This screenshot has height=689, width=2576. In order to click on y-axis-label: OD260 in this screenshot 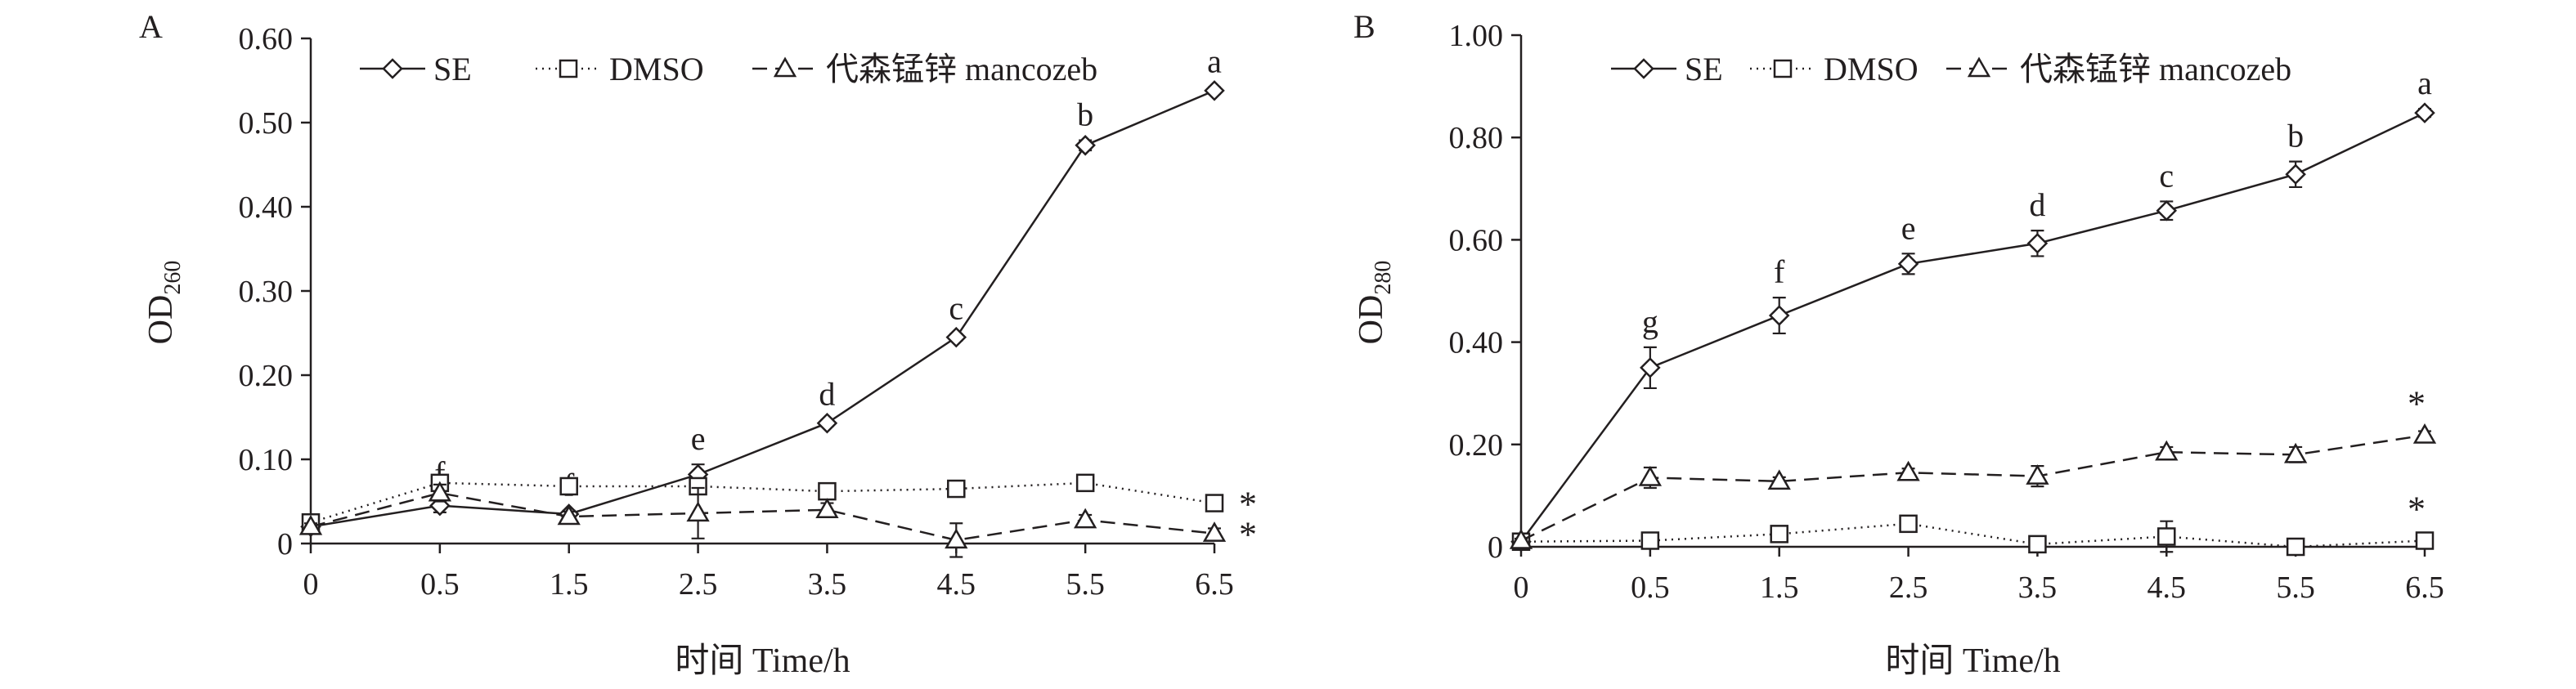, I will do `click(164, 303)`.